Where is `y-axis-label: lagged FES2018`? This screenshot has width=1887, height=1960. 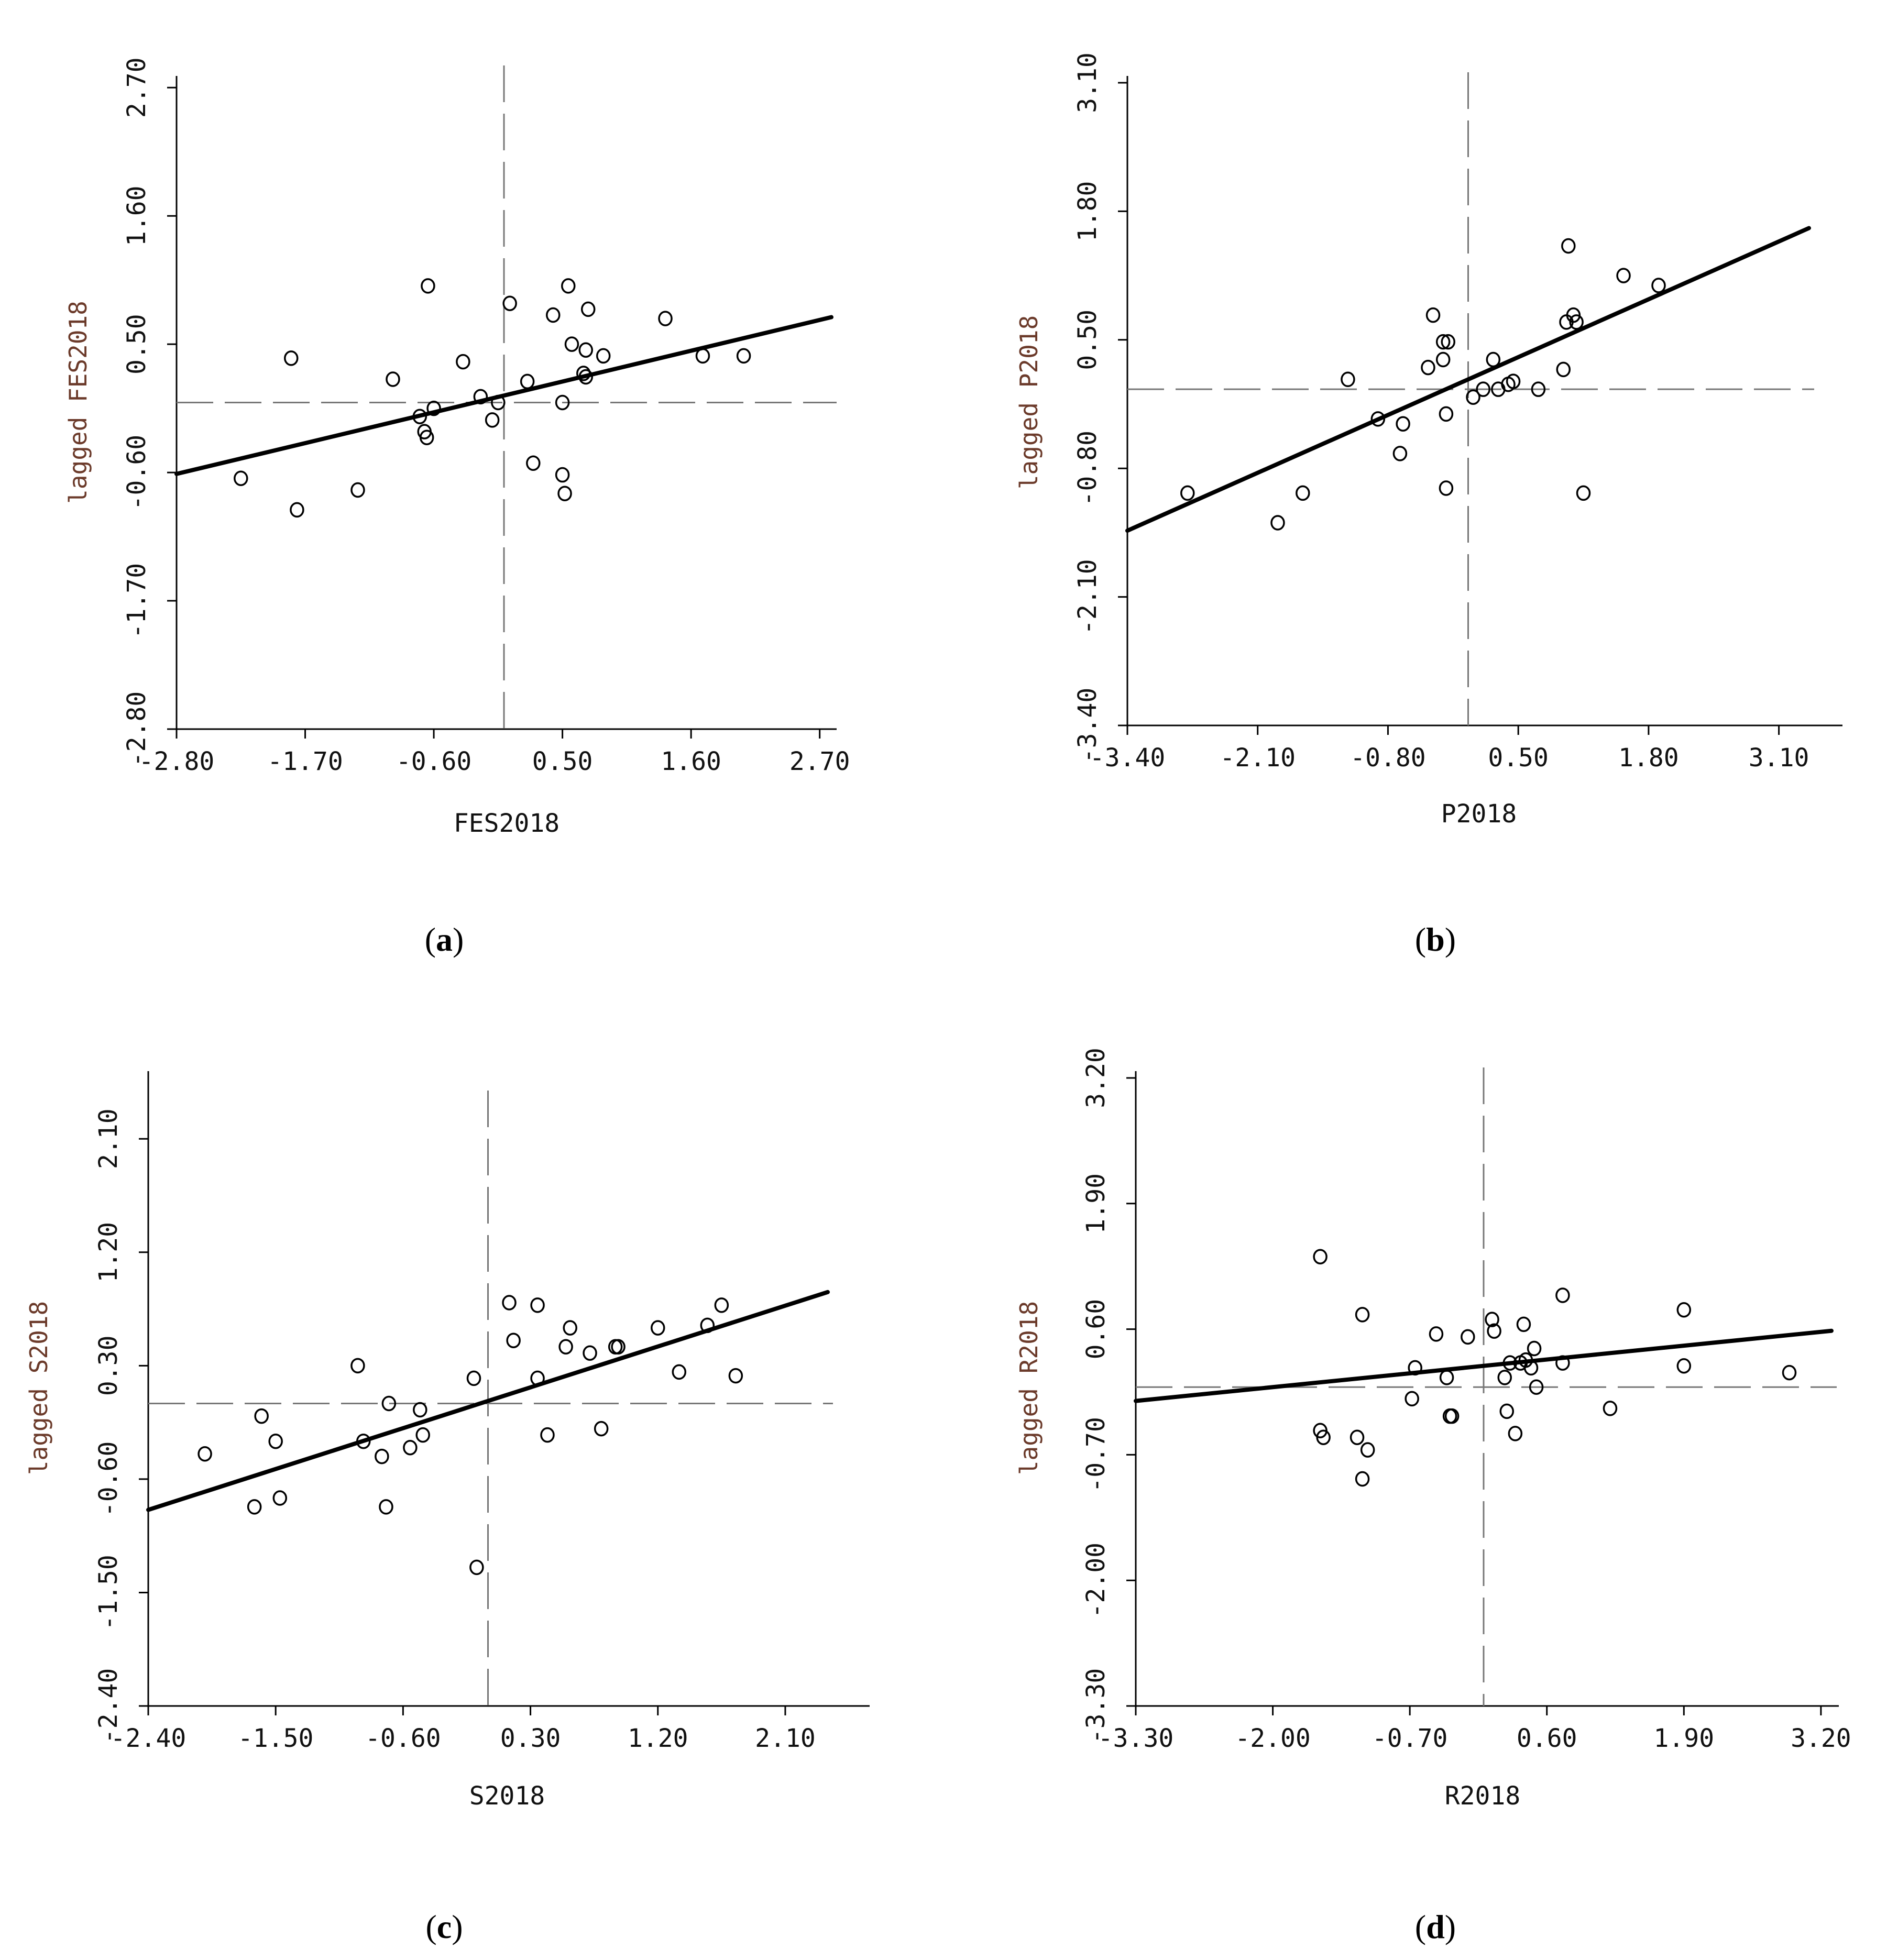 y-axis-label: lagged FES2018 is located at coordinates (78, 402).